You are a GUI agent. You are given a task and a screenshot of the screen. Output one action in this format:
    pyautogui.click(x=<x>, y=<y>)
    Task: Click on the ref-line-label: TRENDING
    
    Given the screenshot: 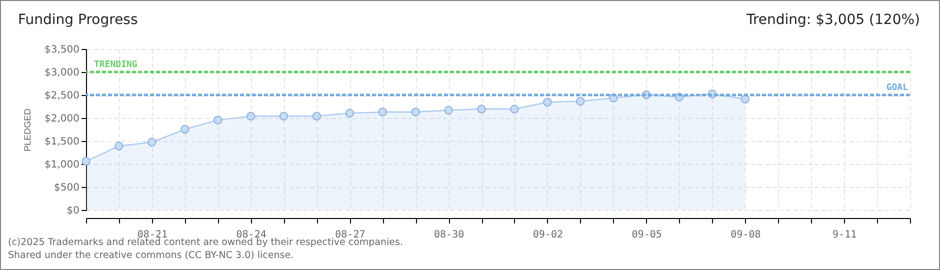 What is the action you would take?
    pyautogui.click(x=116, y=65)
    